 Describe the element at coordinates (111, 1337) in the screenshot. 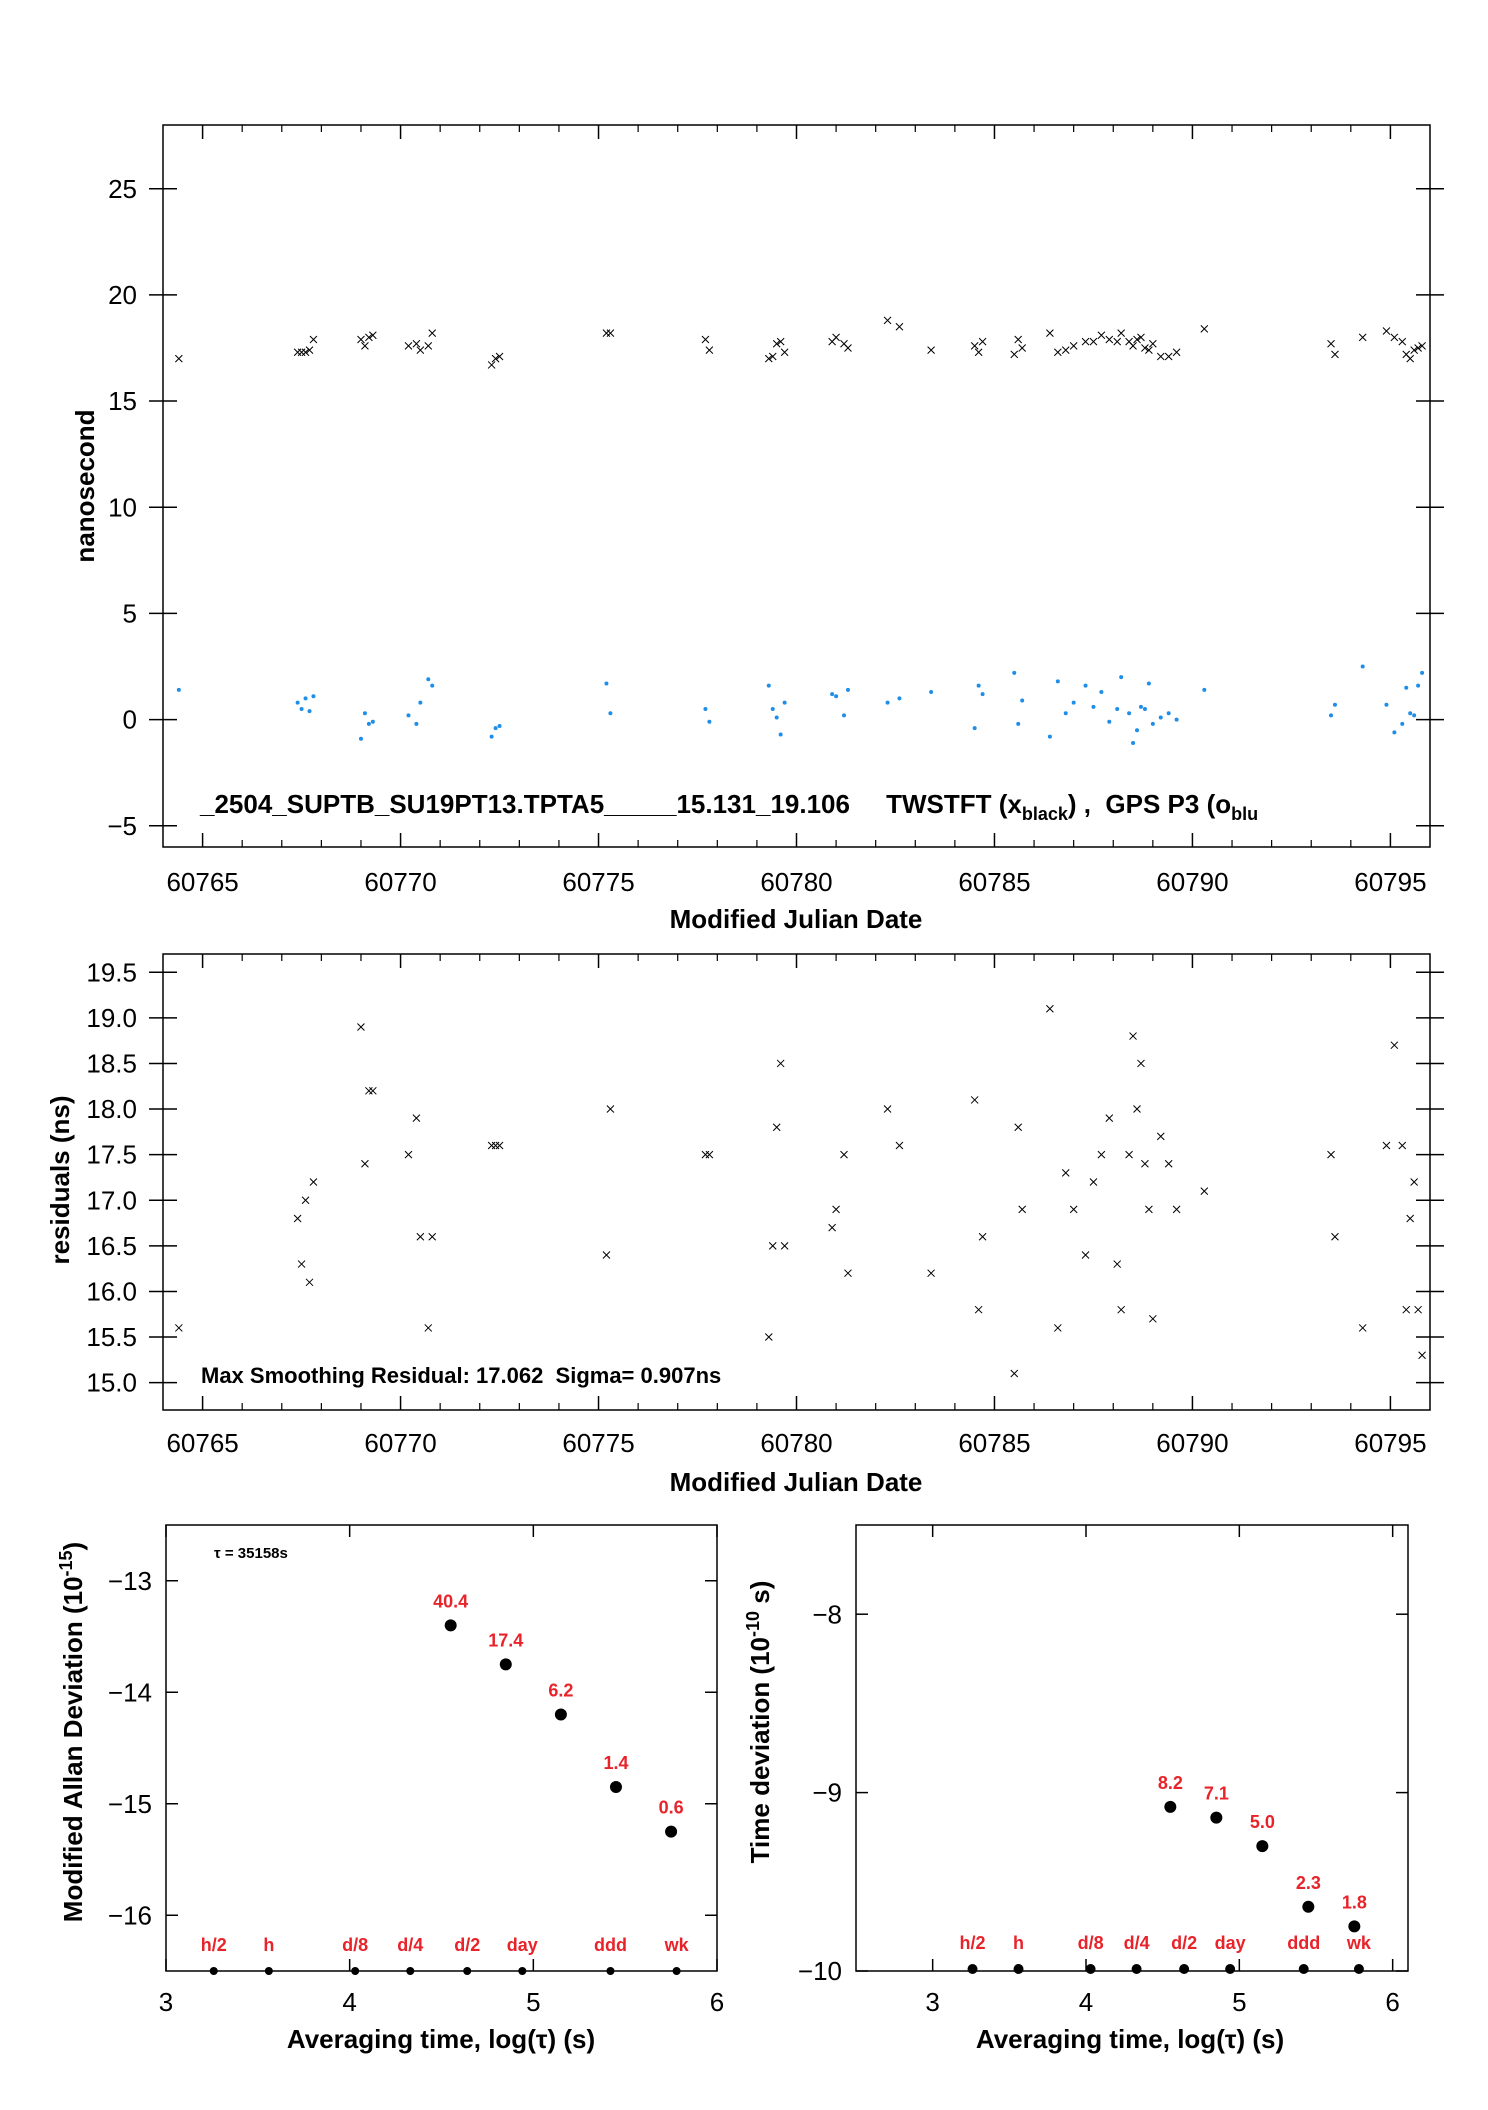

I see `y-tick-label: 15.5` at that location.